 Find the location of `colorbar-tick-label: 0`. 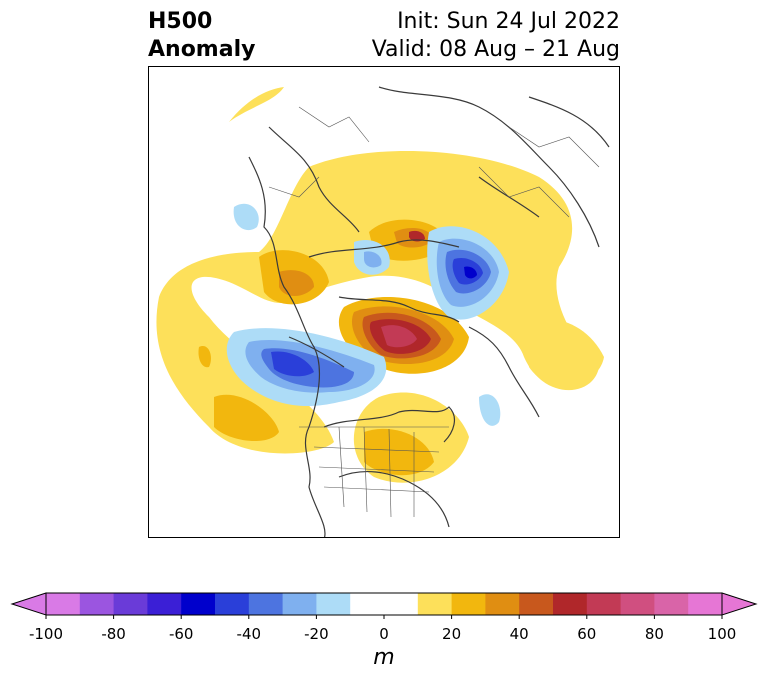

colorbar-tick-label: 0 is located at coordinates (384, 634).